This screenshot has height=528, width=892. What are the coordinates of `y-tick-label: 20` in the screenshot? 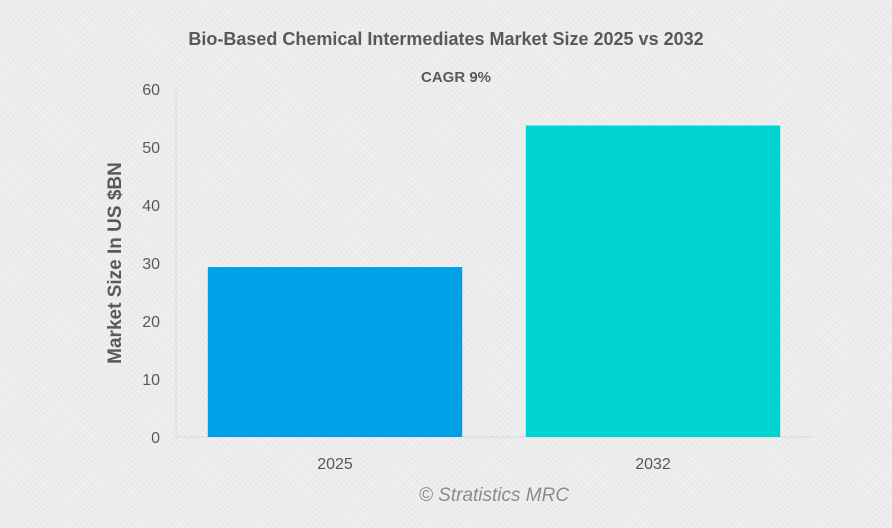 It's located at (151, 322).